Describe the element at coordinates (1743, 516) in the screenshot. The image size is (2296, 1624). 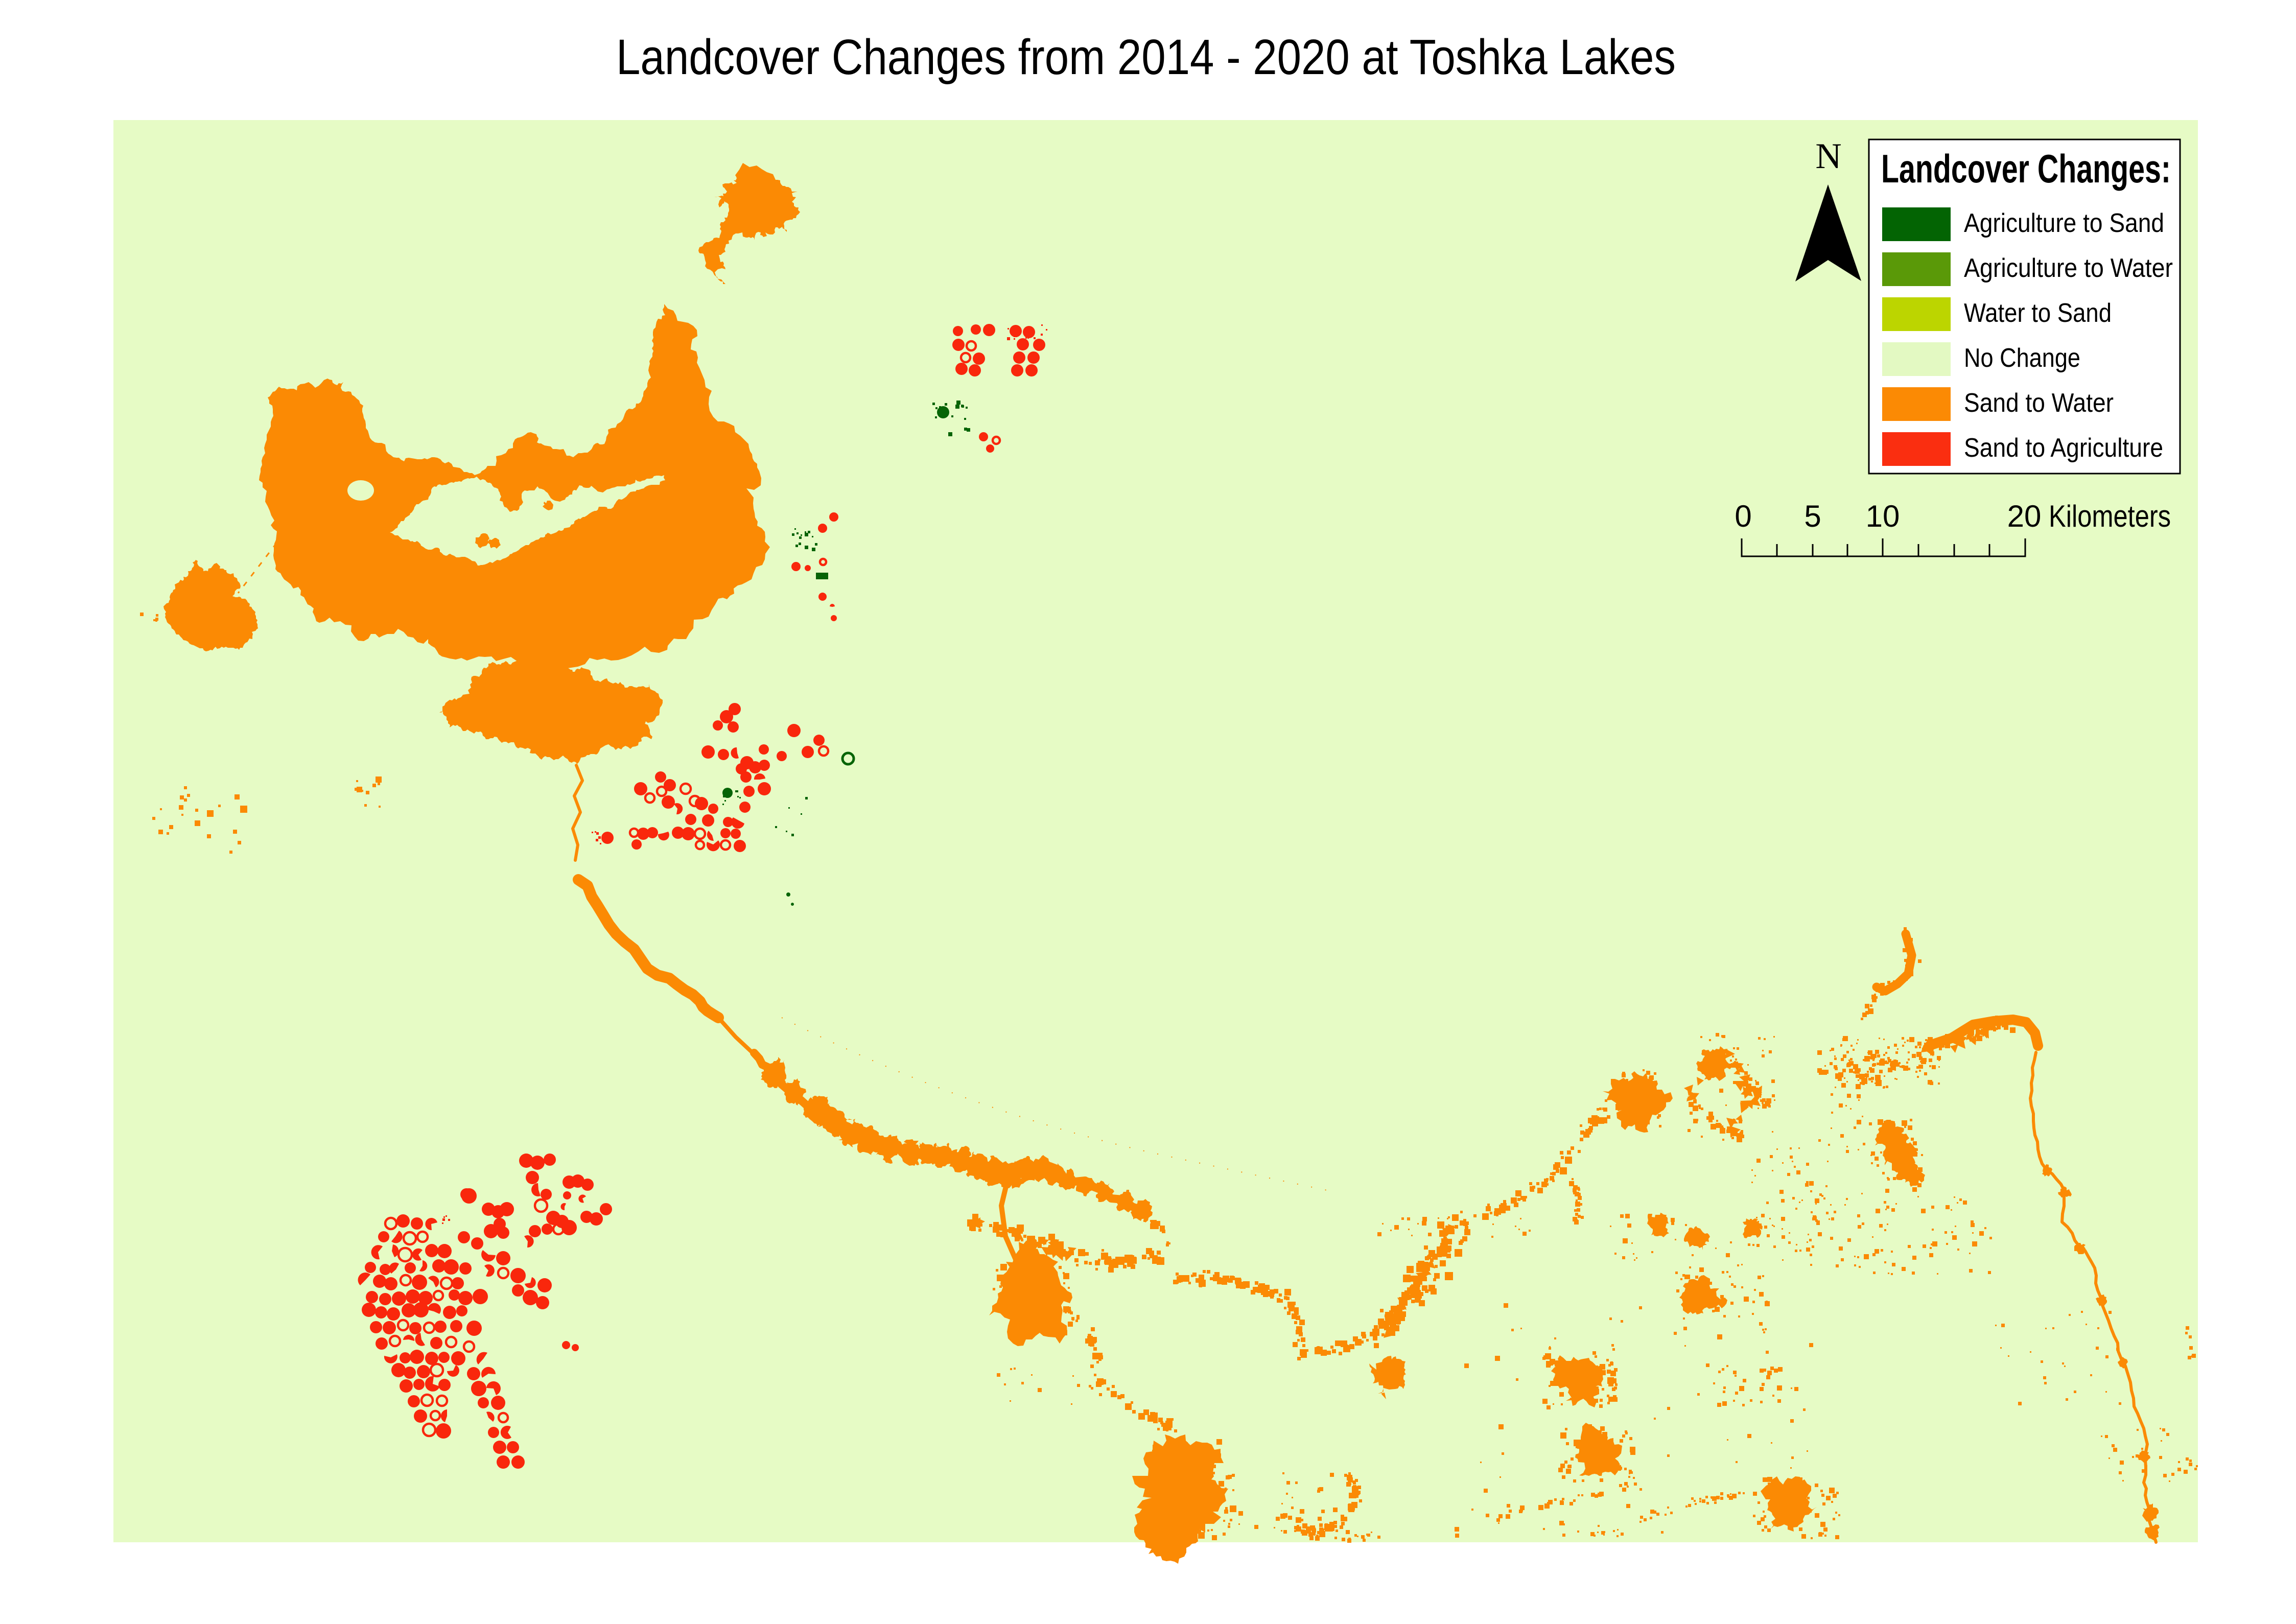
I see `svg-text: 0` at that location.